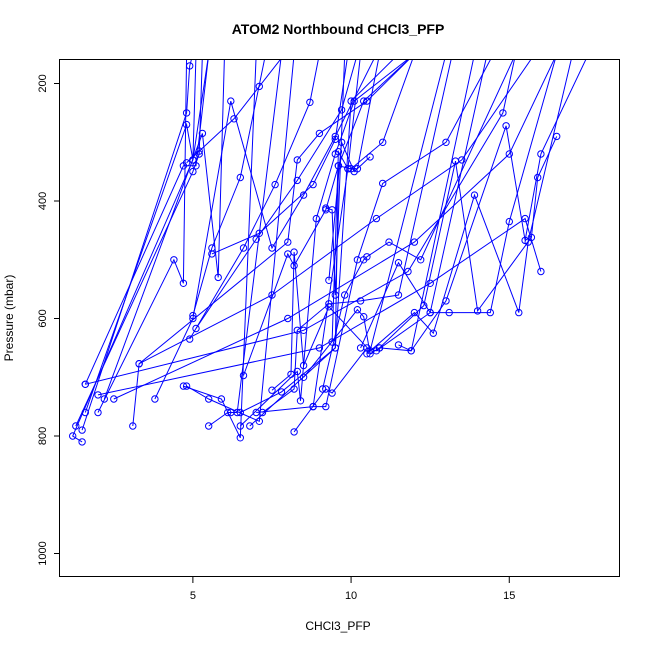  I want to click on y-tick-label: 600, so click(43, 318).